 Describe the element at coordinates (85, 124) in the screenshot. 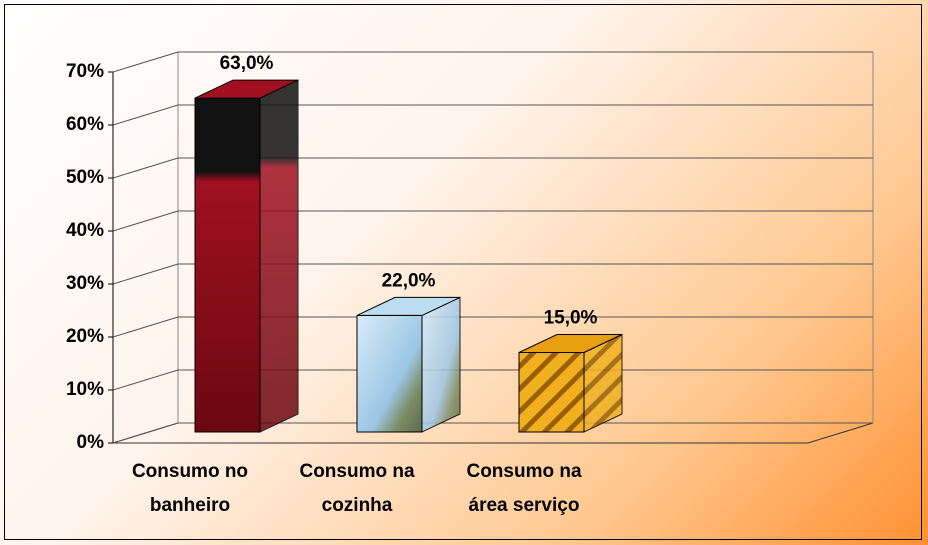

I see `y-tick-label: 60%` at that location.